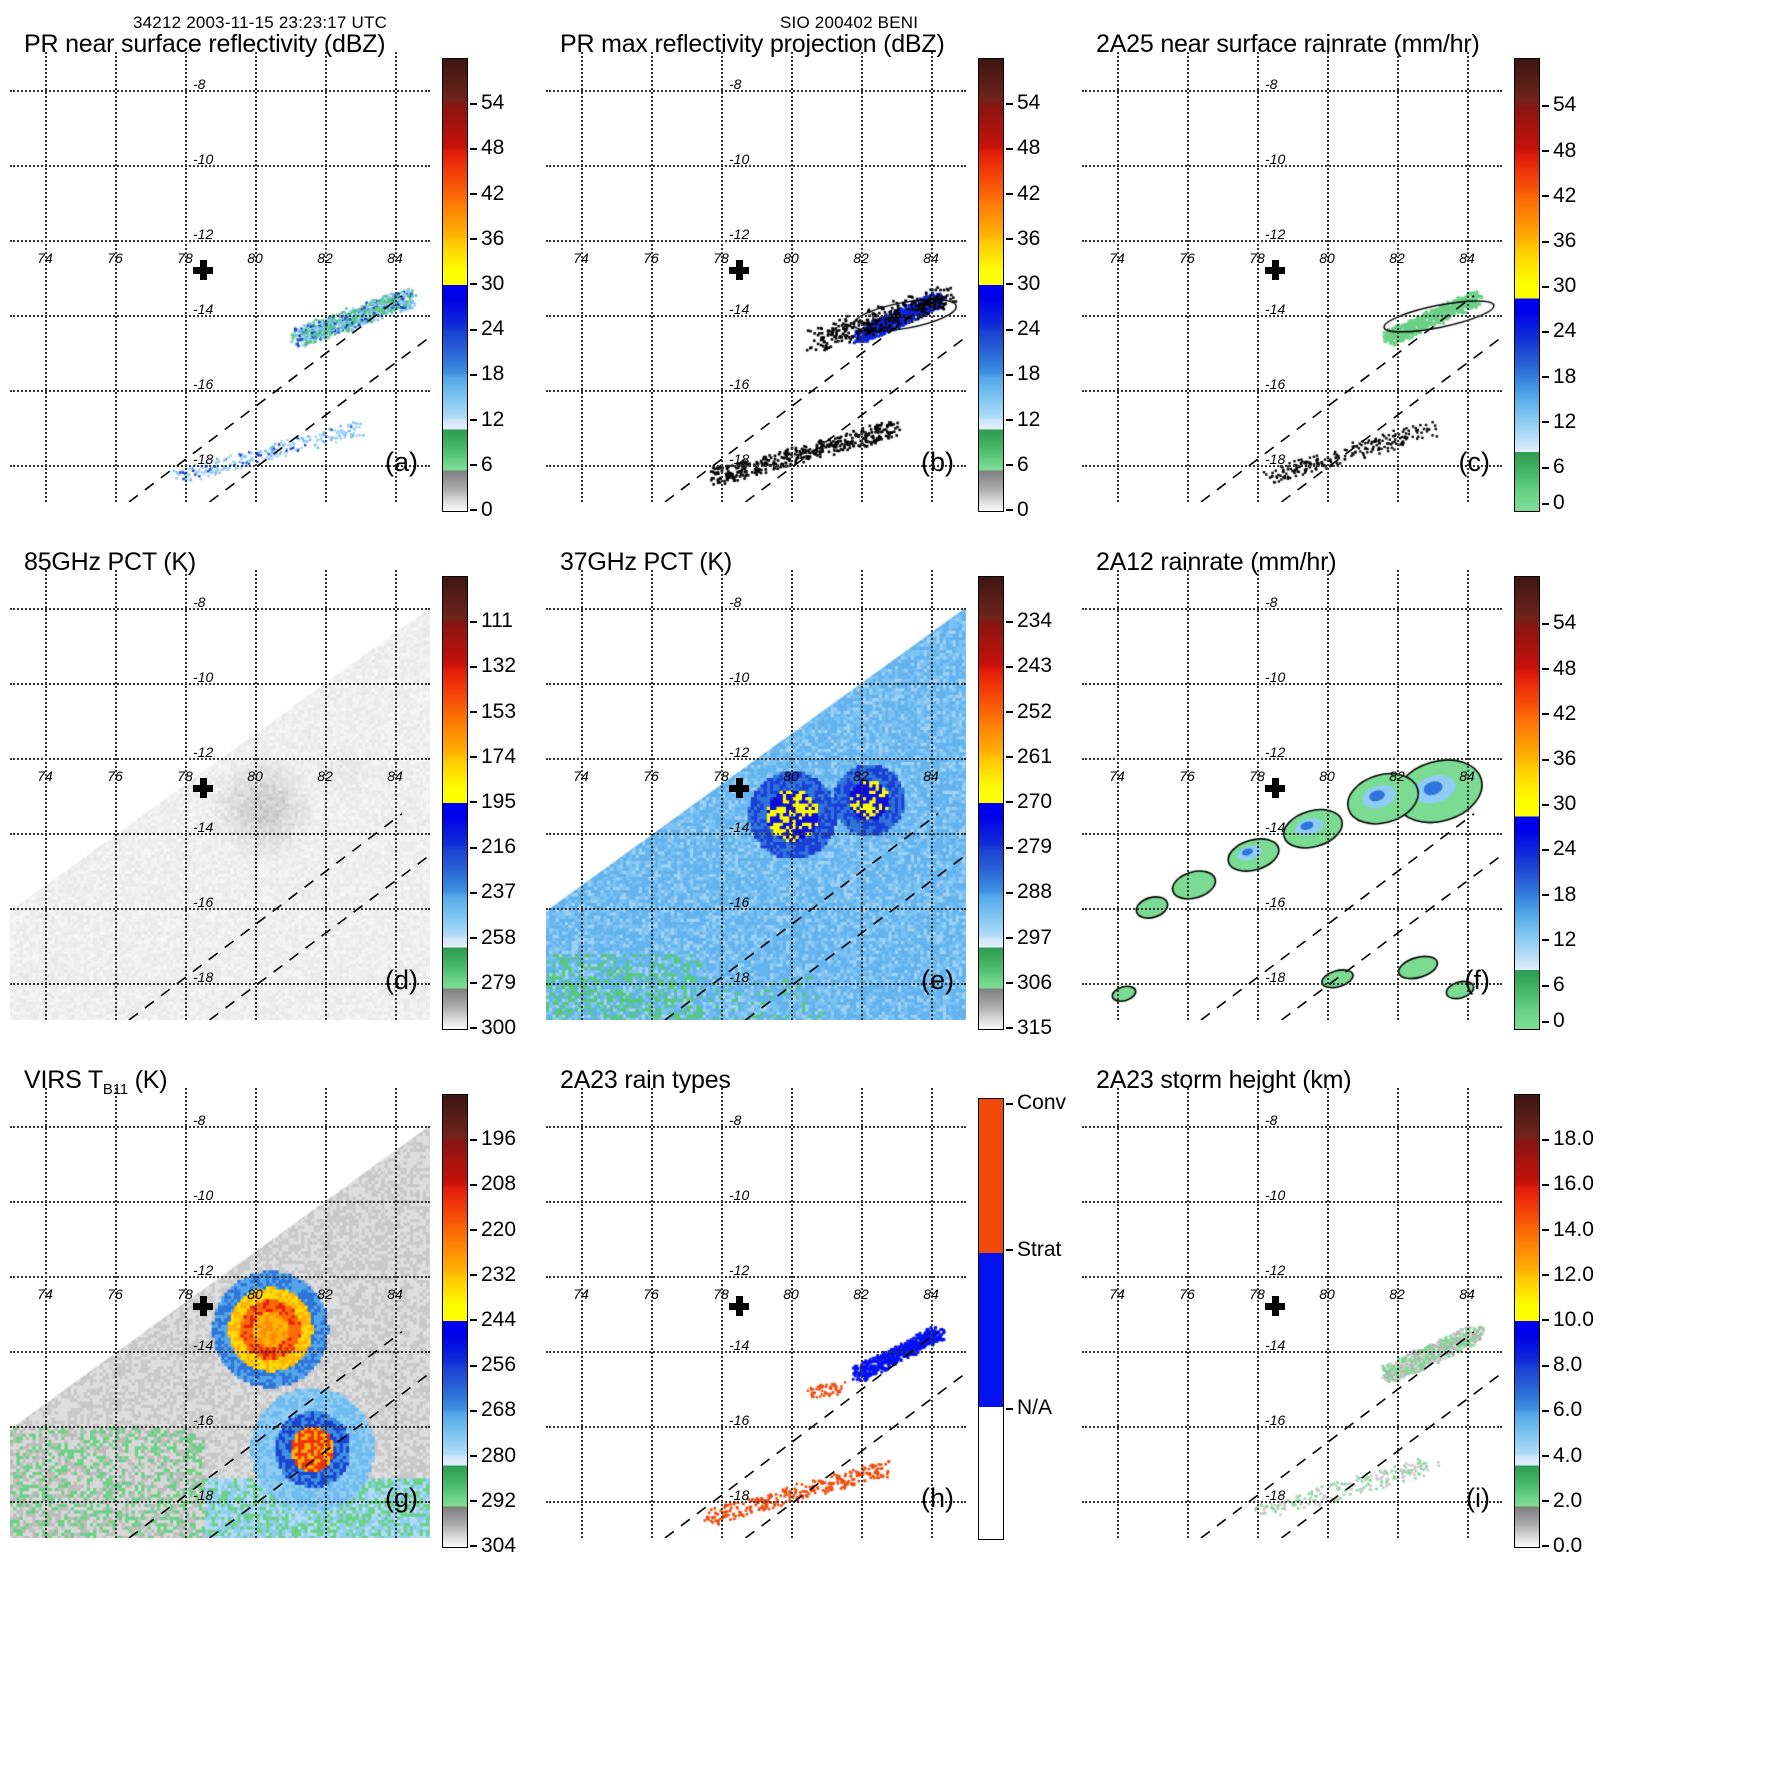  What do you see at coordinates (205, 44) in the screenshot?
I see `panel-title-a: PR near surface reflectivity (dBZ)` at bounding box center [205, 44].